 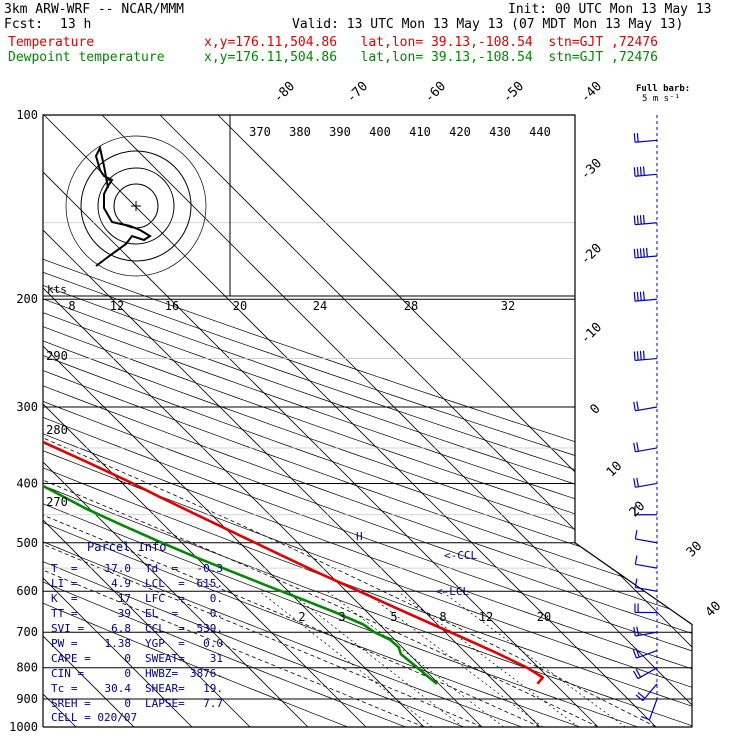 What do you see at coordinates (591, 169) in the screenshot?
I see `isotherm-tick-label: -30` at bounding box center [591, 169].